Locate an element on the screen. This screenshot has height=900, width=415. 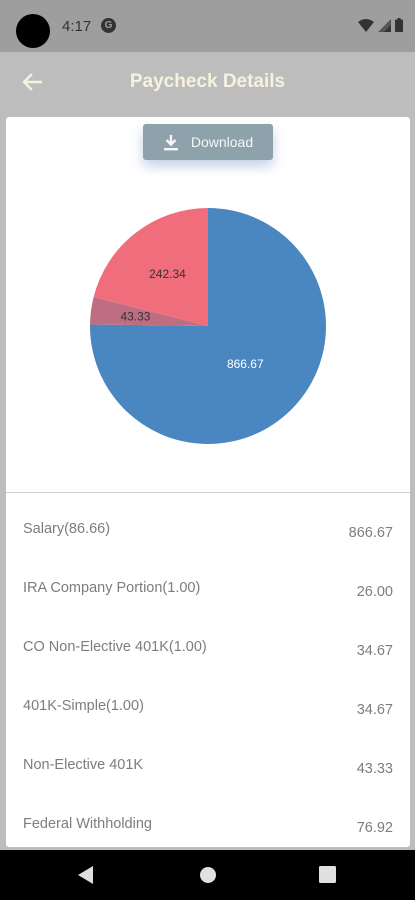
list-item: 401K-Simple(1.00) 34.67 is located at coordinates (208, 699).